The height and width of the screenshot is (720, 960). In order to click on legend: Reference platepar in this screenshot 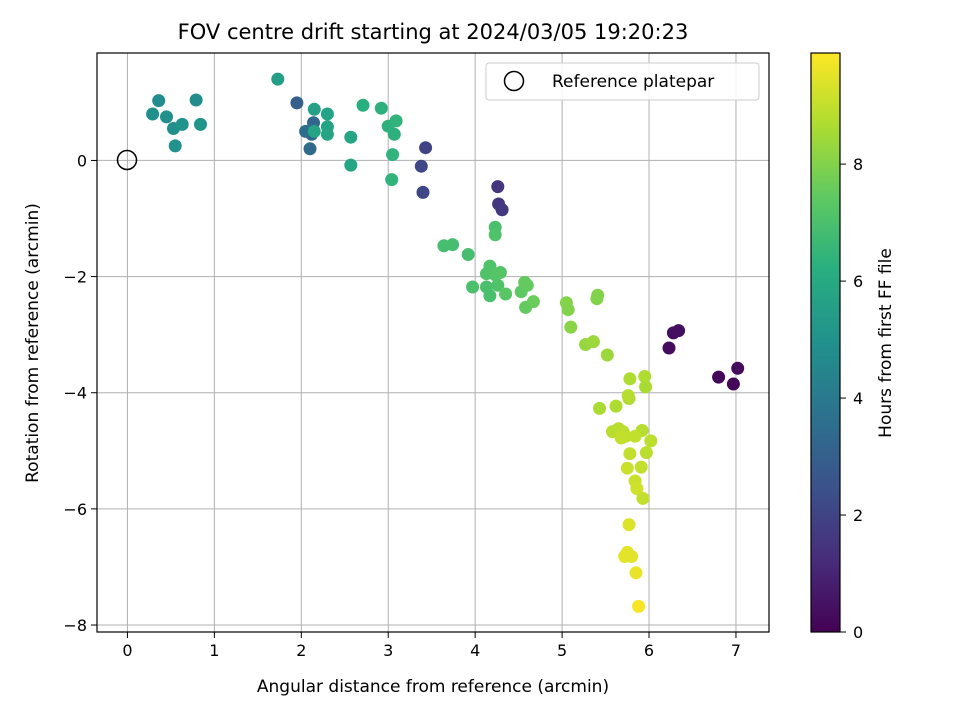, I will do `click(622, 81)`.